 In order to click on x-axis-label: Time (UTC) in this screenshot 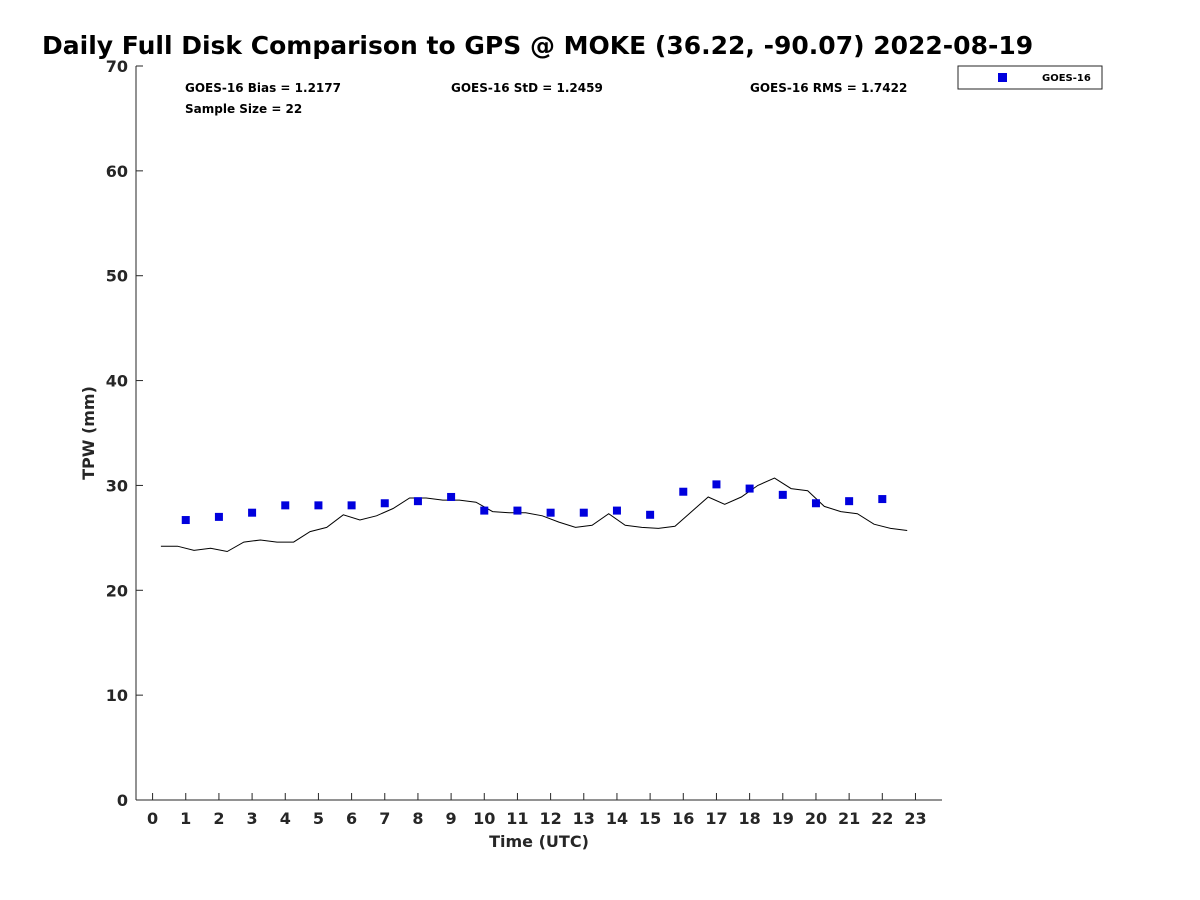, I will do `click(539, 841)`.